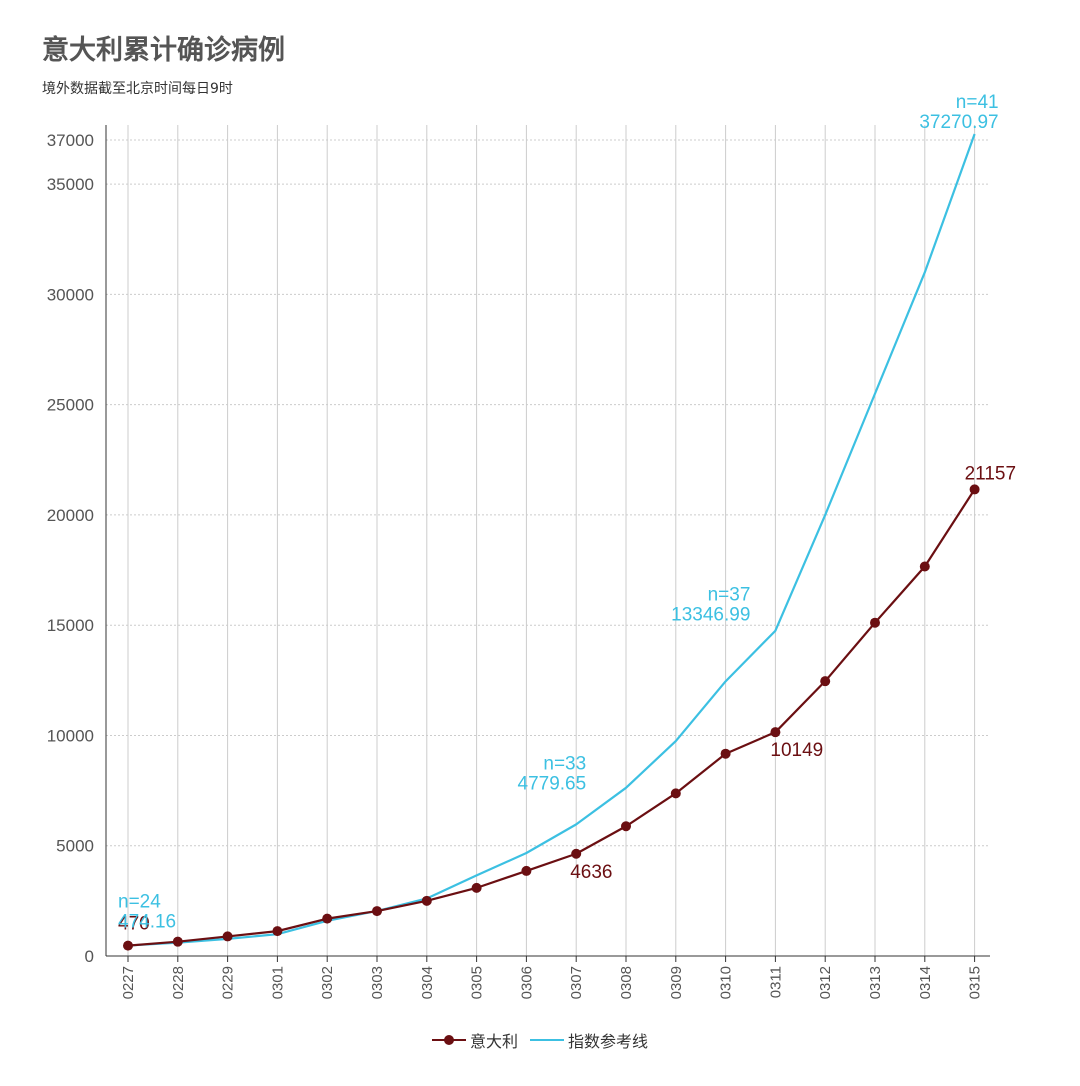  I want to click on y-tick-label: 15000, so click(70, 625).